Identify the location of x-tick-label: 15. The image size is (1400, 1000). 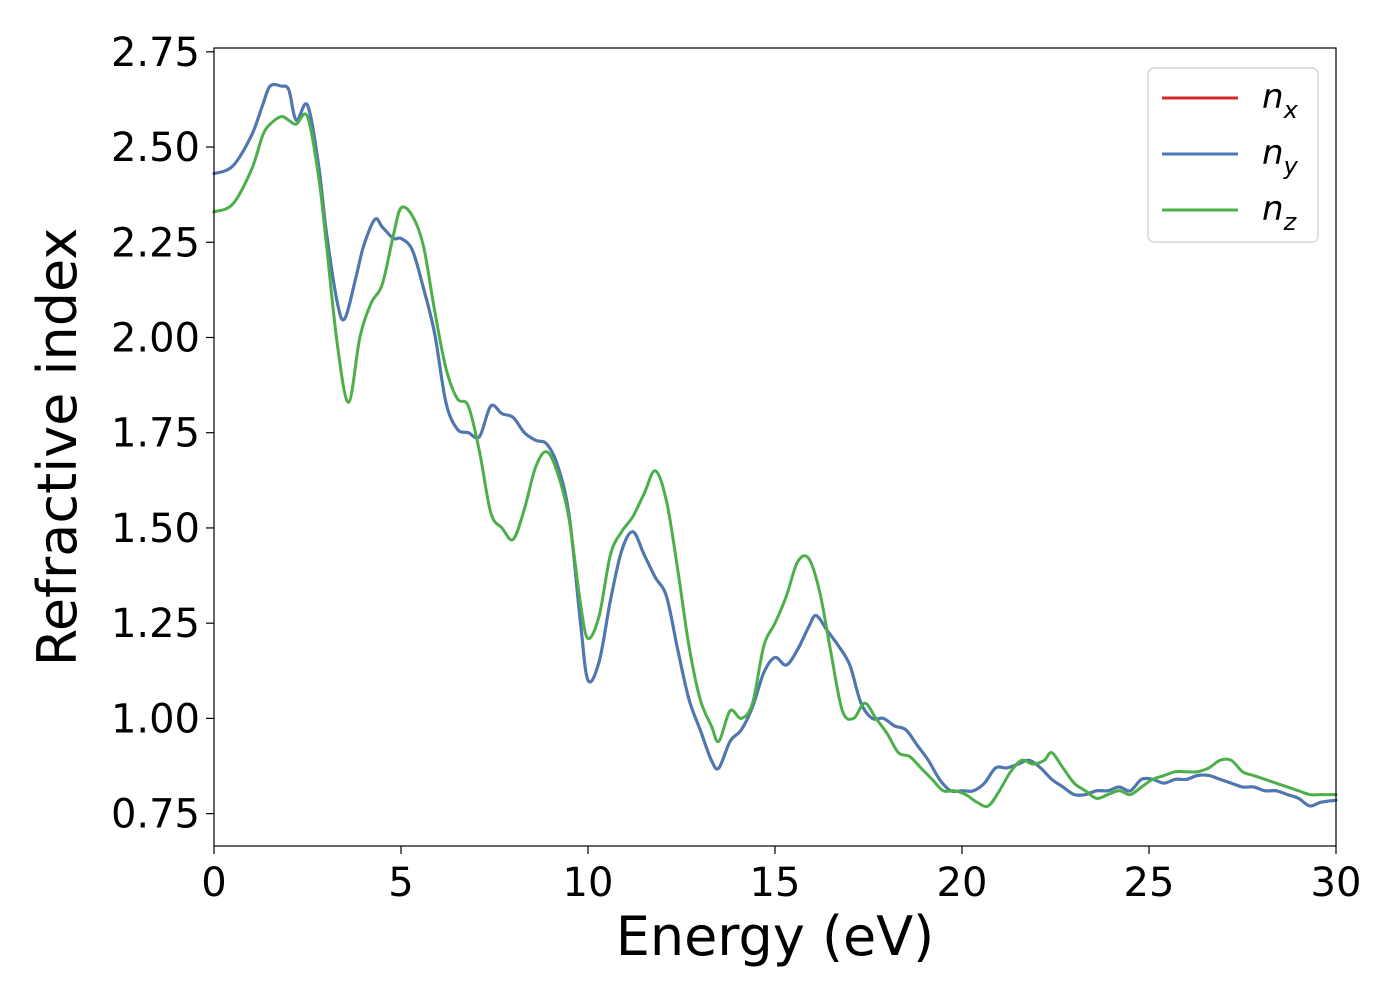
(775, 883).